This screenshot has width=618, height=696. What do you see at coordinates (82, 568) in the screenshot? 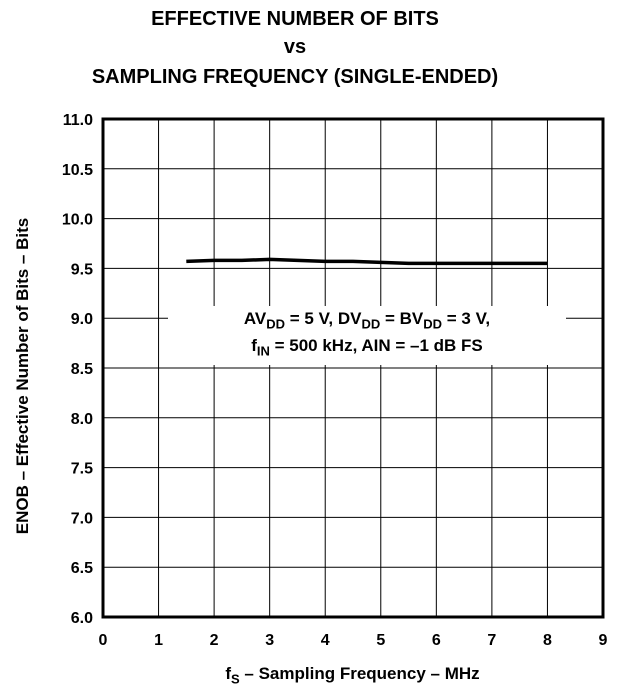
I see `y-tick-label: 6.5` at bounding box center [82, 568].